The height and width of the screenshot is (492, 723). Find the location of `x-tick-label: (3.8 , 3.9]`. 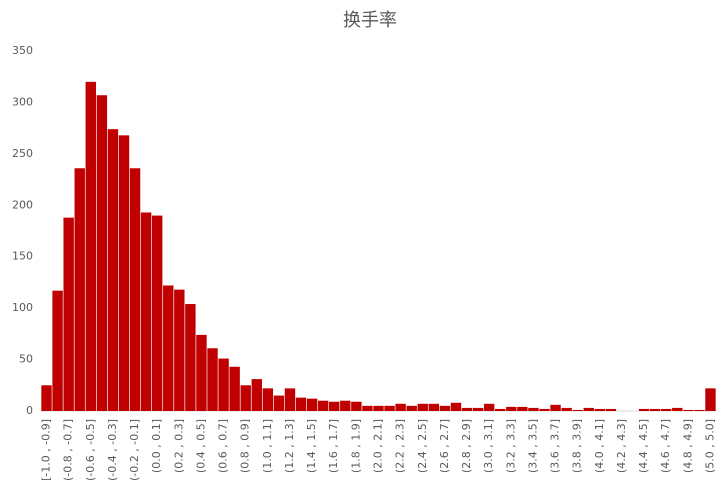

x-tick-label: (3.8 , 3.9] is located at coordinates (577, 446).